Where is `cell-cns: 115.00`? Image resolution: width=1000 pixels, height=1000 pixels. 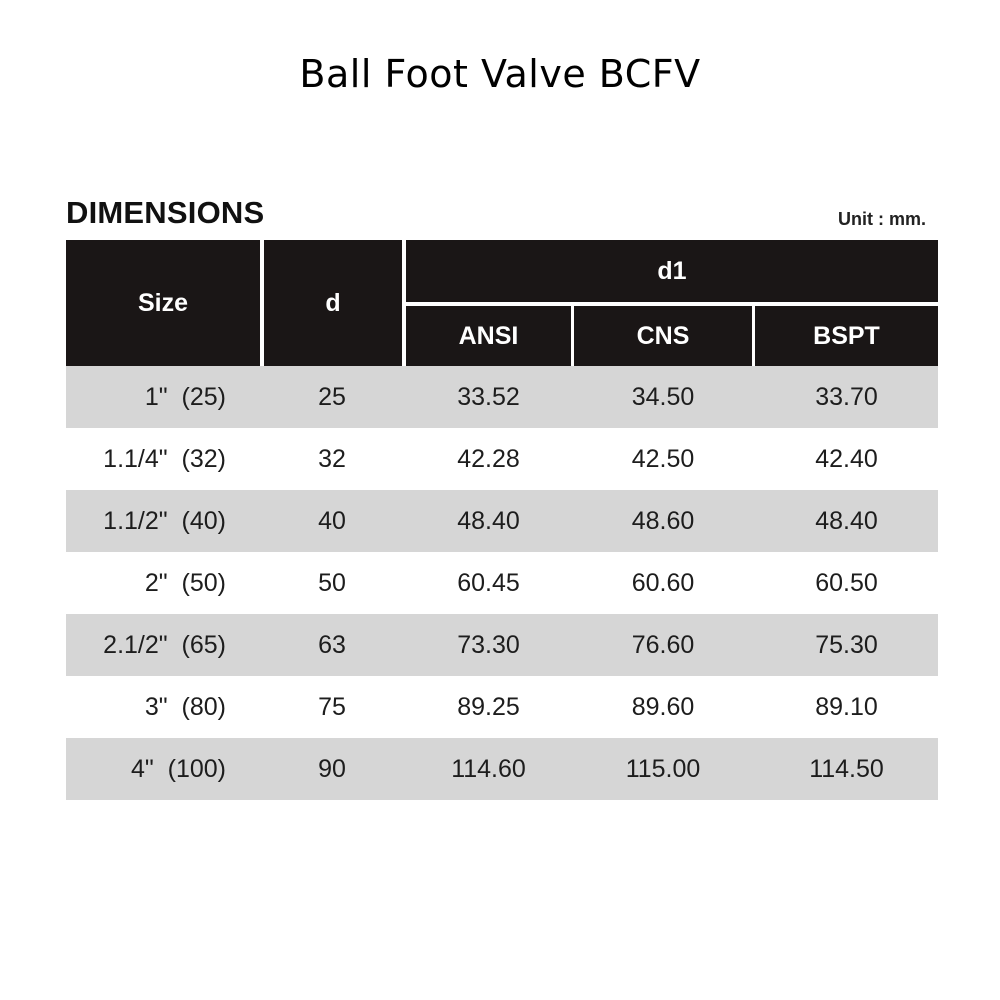
cell-cns: 115.00 is located at coordinates (663, 768).